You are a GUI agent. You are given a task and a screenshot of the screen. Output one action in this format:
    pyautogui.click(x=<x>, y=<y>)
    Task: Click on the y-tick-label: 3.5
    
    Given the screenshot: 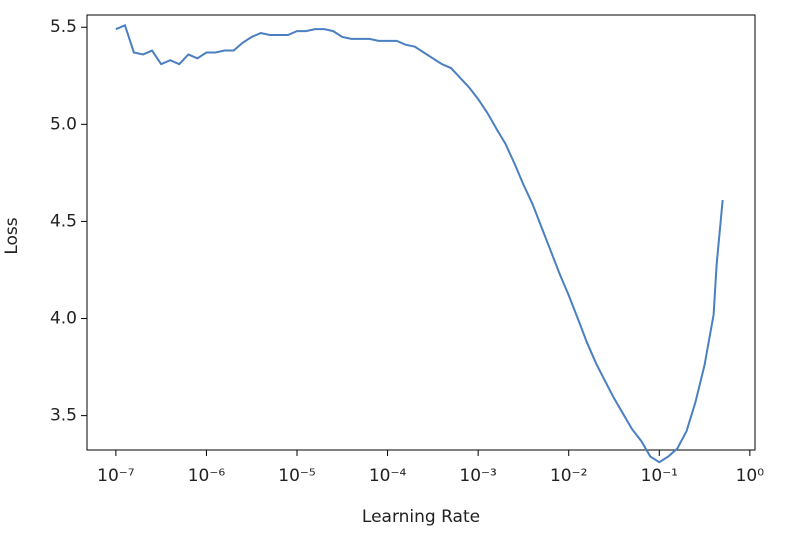 What is the action you would take?
    pyautogui.click(x=63, y=416)
    